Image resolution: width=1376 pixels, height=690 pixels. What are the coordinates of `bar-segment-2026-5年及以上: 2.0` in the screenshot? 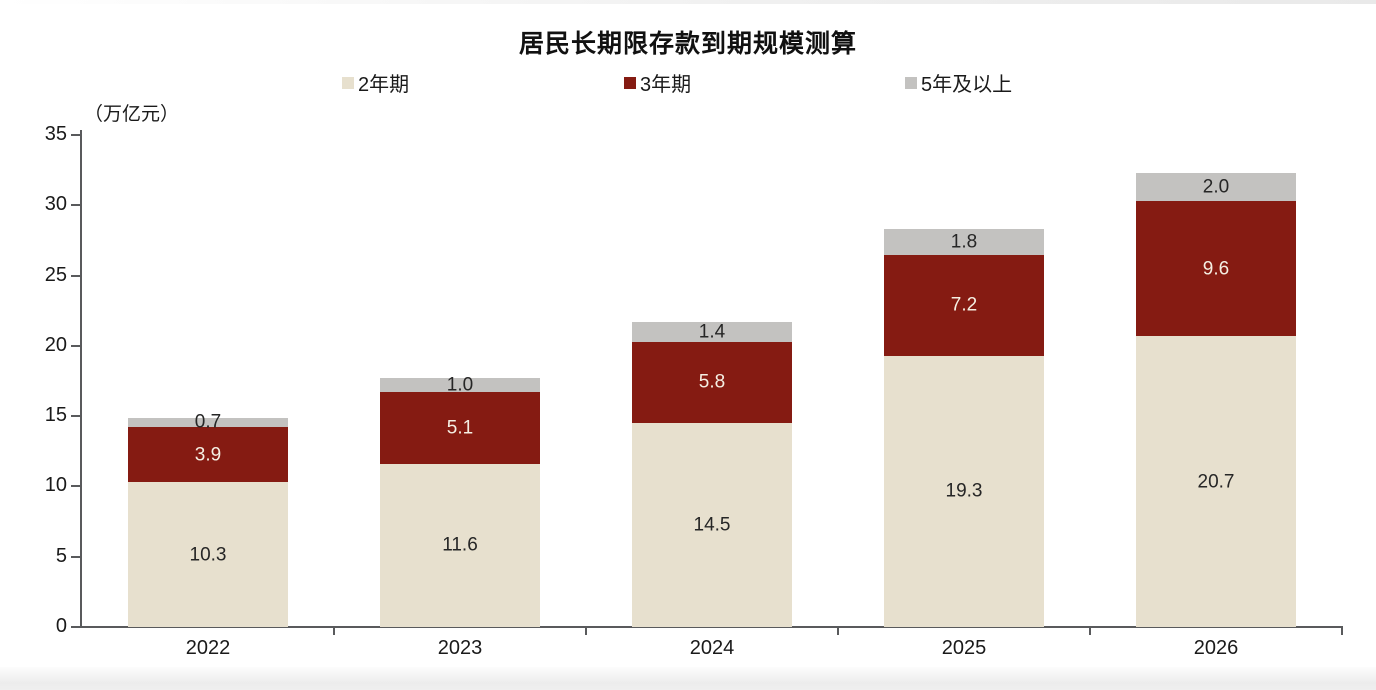 It's located at (1216, 187).